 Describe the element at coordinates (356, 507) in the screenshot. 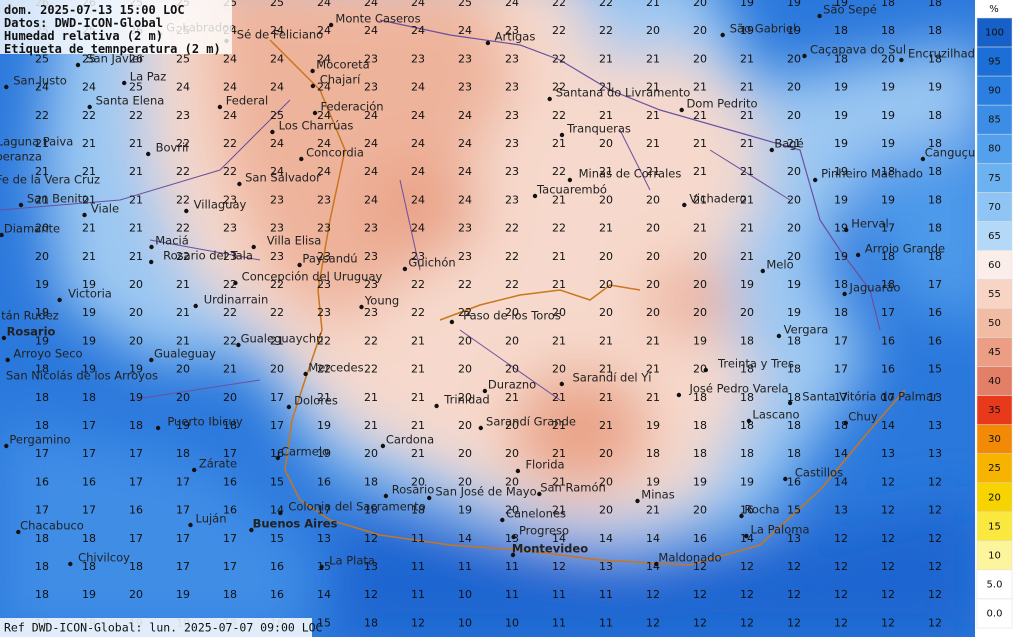

I see `place-name: Colonia del Sacramento` at that location.